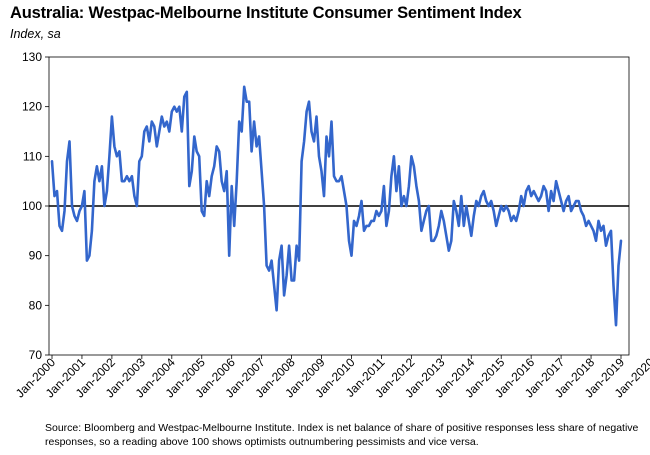 The width and height of the screenshot is (650, 455). Describe the element at coordinates (32, 57) in the screenshot. I see `y-tick-label: 130` at that location.